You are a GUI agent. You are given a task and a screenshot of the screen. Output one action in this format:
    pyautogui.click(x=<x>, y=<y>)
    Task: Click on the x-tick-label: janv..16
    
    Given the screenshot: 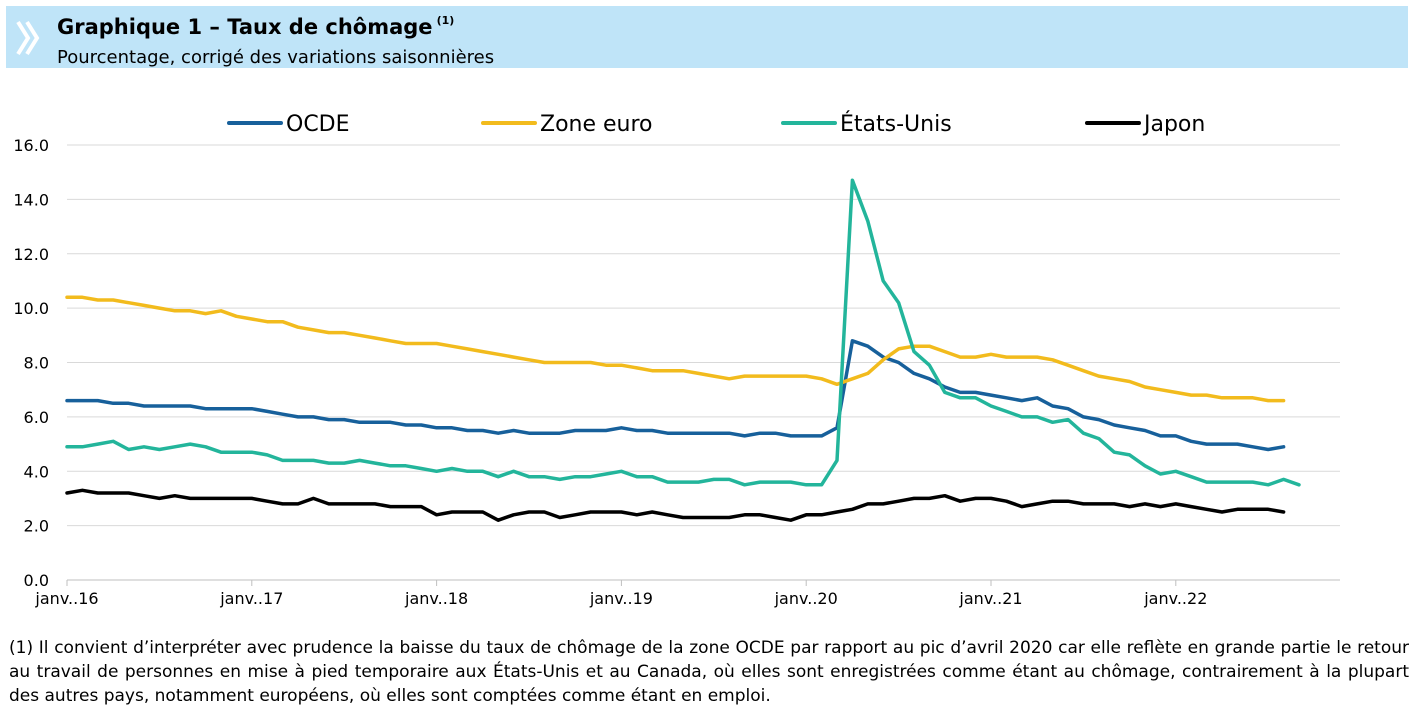 What is the action you would take?
    pyautogui.click(x=66, y=598)
    